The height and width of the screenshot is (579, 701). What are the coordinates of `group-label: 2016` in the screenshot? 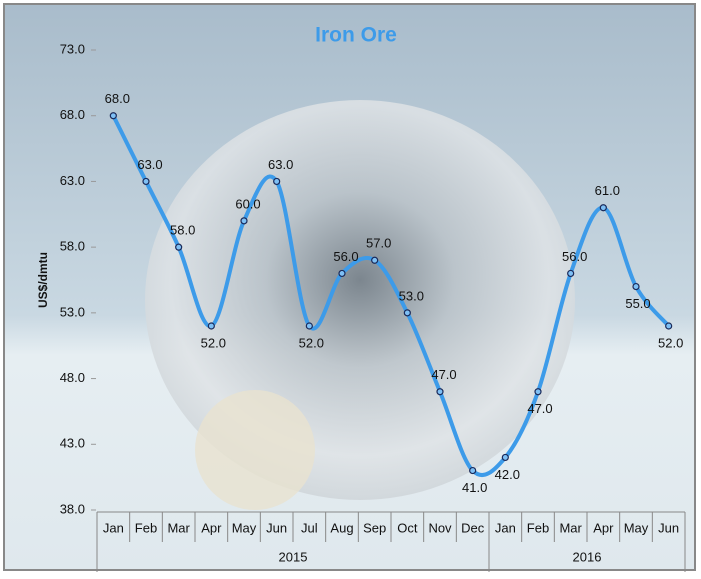 It's located at (587, 556).